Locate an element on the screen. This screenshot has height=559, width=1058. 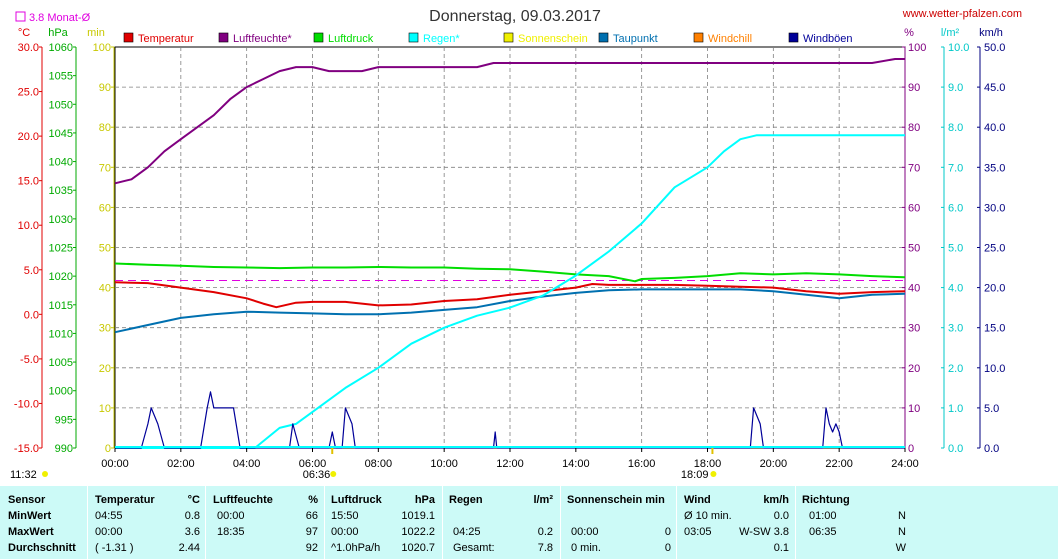
x-tick-label: 02:00 is located at coordinates (181, 464).